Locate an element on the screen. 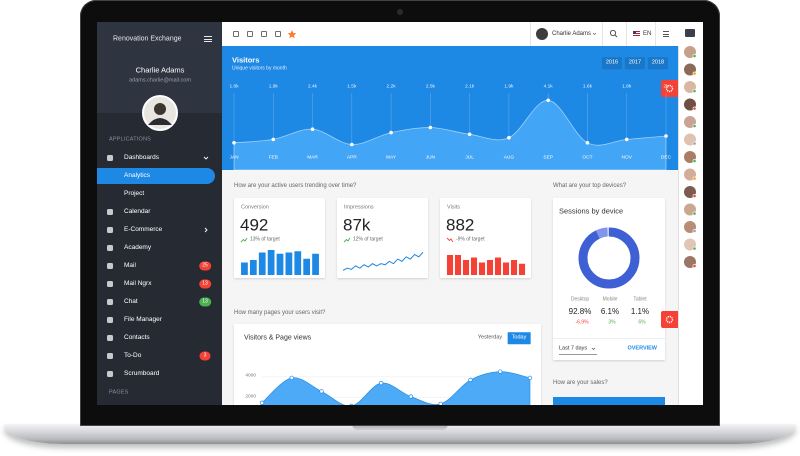 Image resolution: width=800 pixels, height=456 pixels. menu-item: Dashboards is located at coordinates (142, 157).